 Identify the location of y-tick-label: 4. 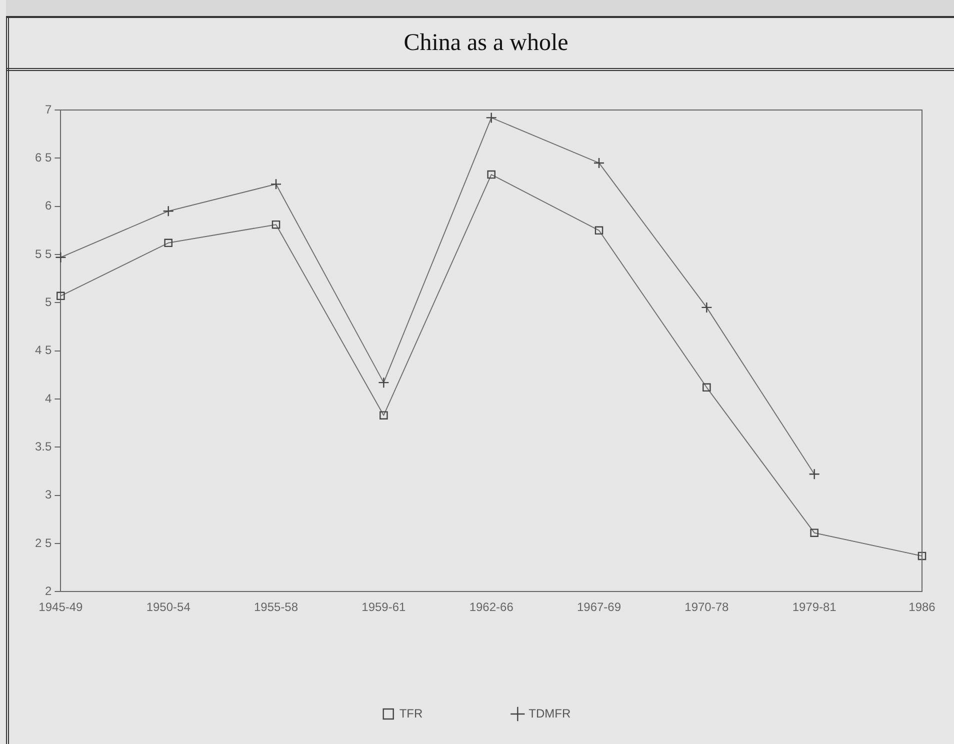
(48, 398).